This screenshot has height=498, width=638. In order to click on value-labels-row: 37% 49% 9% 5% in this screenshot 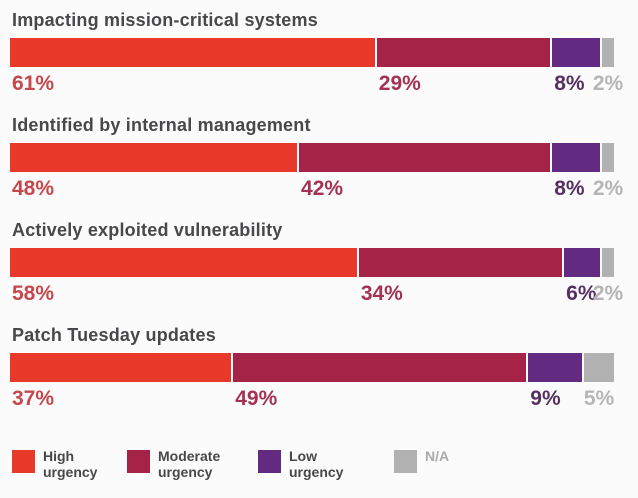, I will do `click(324, 401)`.